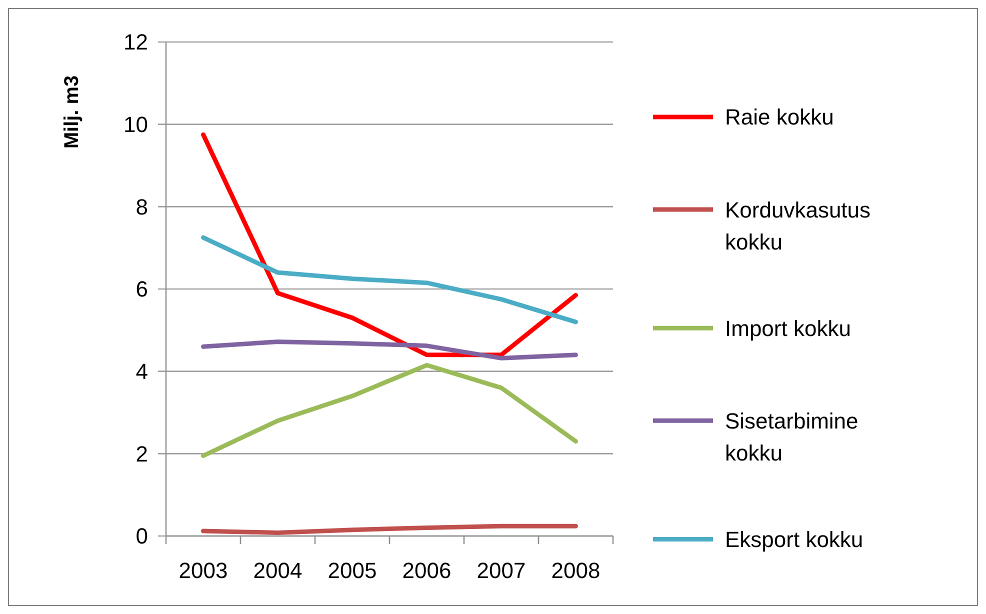  What do you see at coordinates (779, 117) in the screenshot?
I see `legend-label: Raie kokku` at bounding box center [779, 117].